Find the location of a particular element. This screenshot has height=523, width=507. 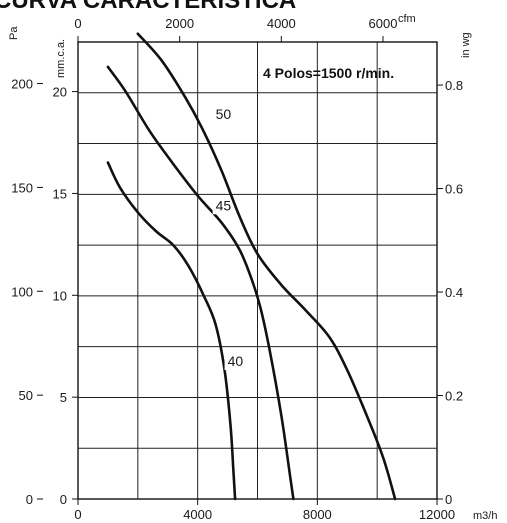

right-axis-inwg: in wg 0 0.2 0.4 0.6 0.8 is located at coordinates (454, 269).